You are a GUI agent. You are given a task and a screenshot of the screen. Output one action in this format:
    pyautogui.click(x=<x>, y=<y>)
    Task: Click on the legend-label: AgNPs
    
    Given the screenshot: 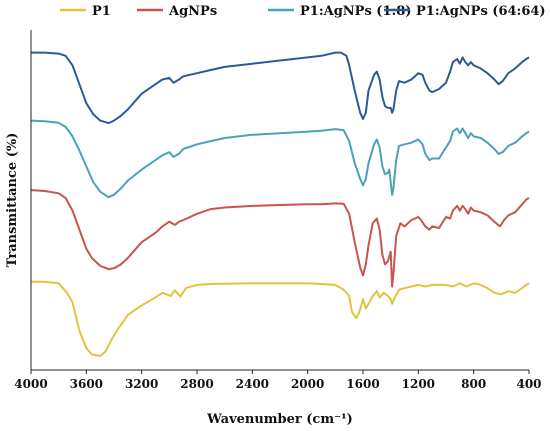 What is the action you would take?
    pyautogui.click(x=192, y=11)
    